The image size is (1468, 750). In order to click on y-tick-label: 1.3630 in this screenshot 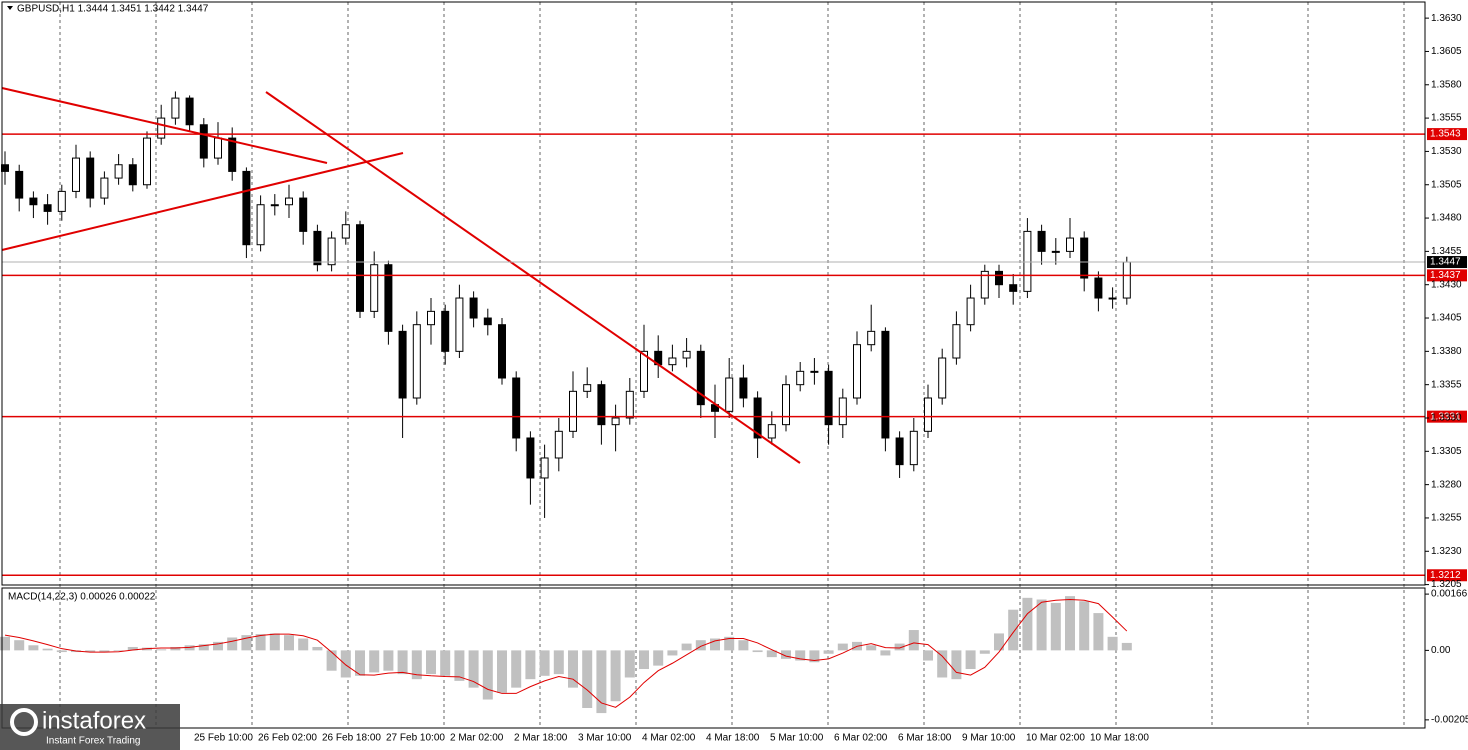, I will do `click(1446, 18)`.